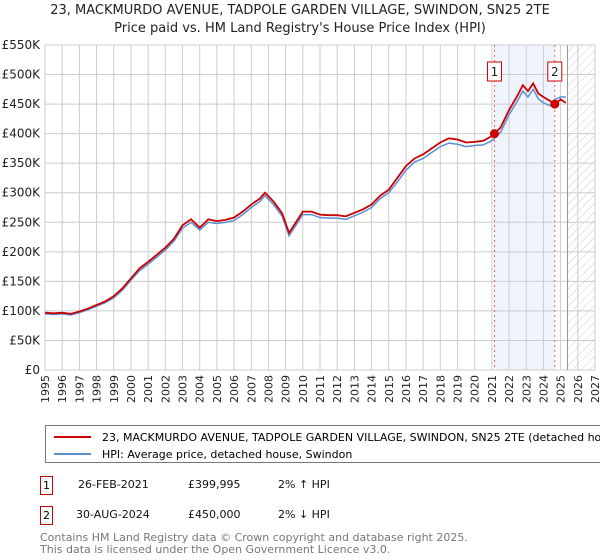 Image resolution: width=600 pixels, height=560 pixels. What do you see at coordinates (492, 389) in the screenshot?
I see `x-tick-label: 2021` at bounding box center [492, 389].